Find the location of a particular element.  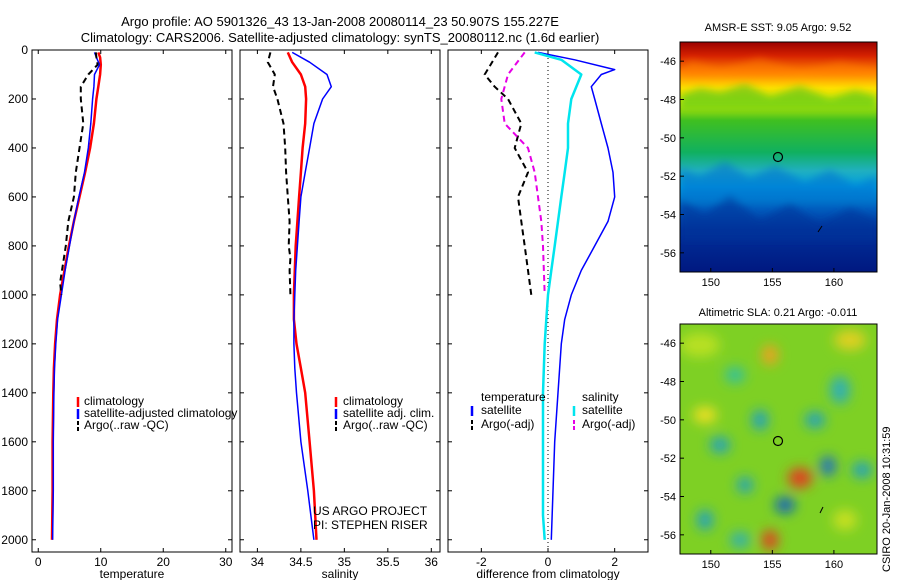

x-tick-label: 34 is located at coordinates (258, 562).